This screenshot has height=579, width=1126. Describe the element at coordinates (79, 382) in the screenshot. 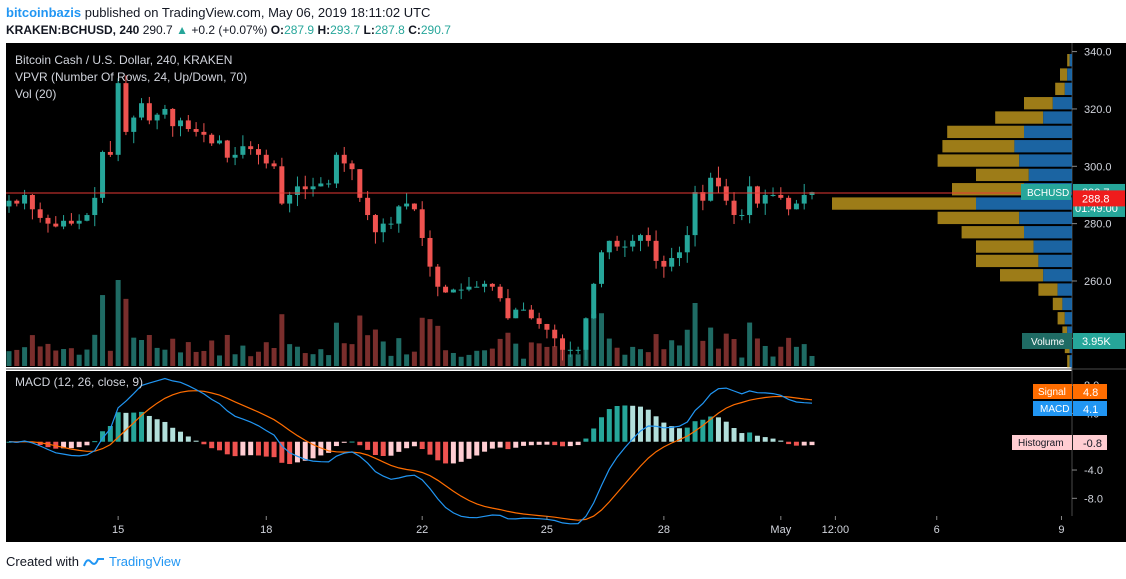

I see `macd-label: MACD (12, 26, close, 9)` at that location.